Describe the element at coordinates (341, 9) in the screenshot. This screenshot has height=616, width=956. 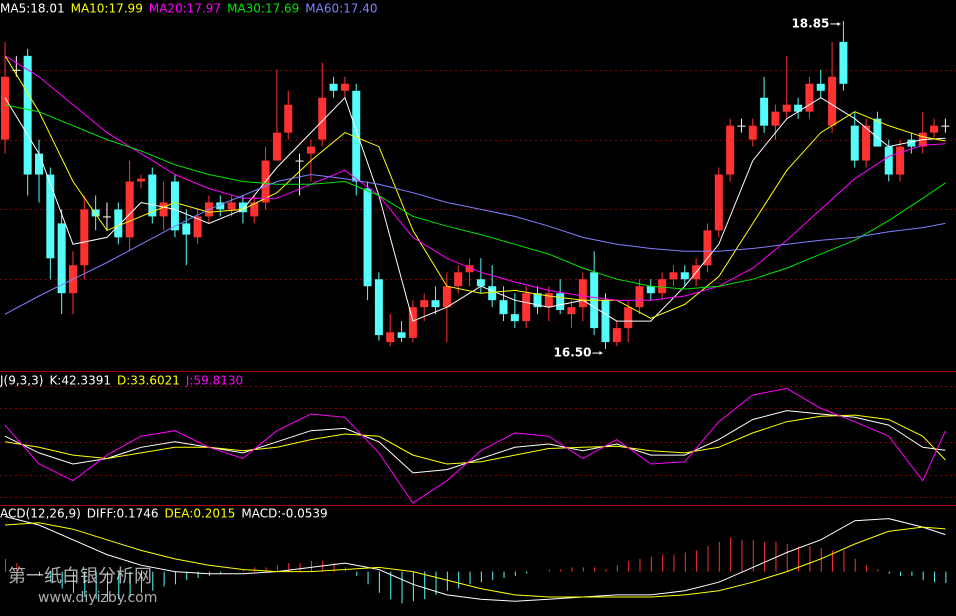
I see `legend-entry: MA60:17.40` at that location.